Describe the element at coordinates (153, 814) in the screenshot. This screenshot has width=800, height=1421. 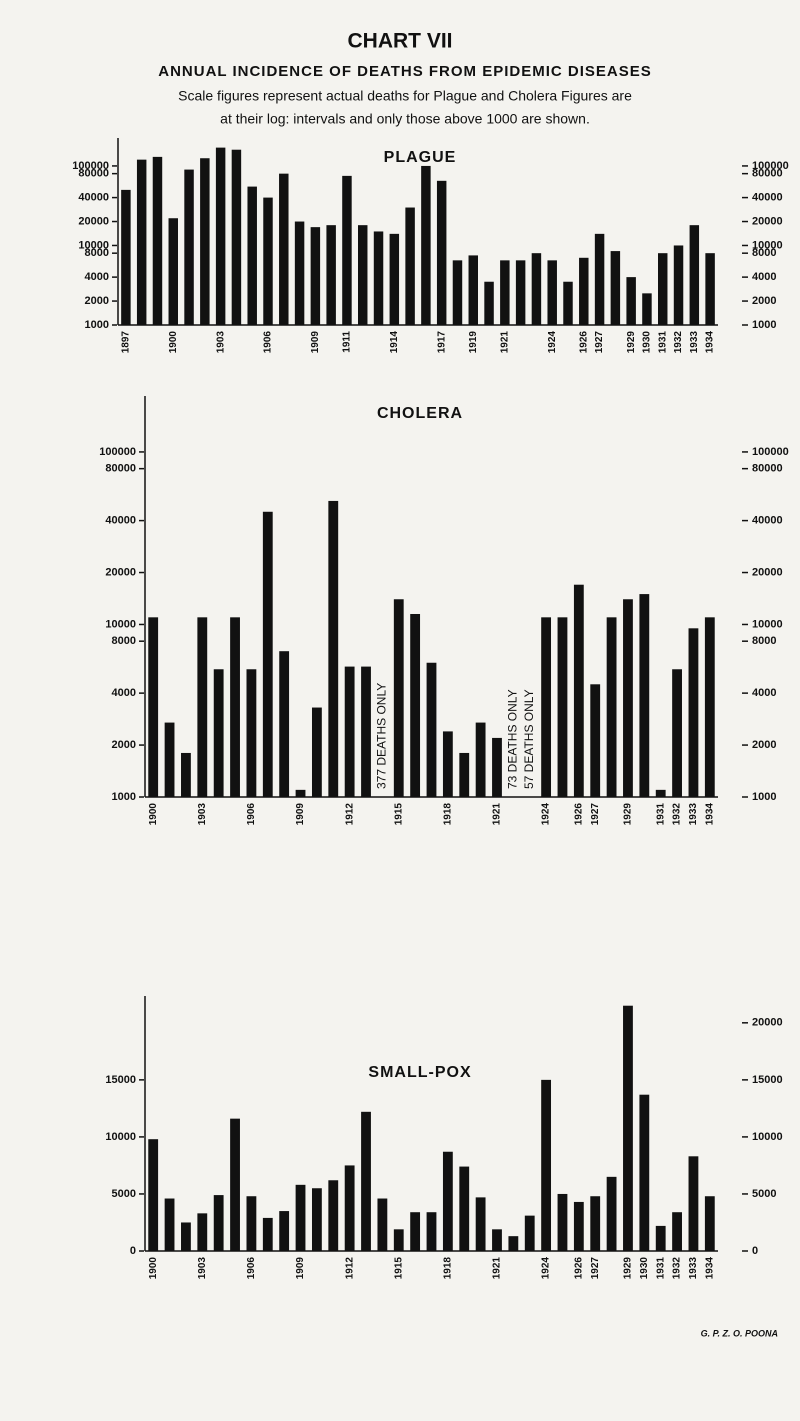
I see `x-tick-label: 1900` at that location.